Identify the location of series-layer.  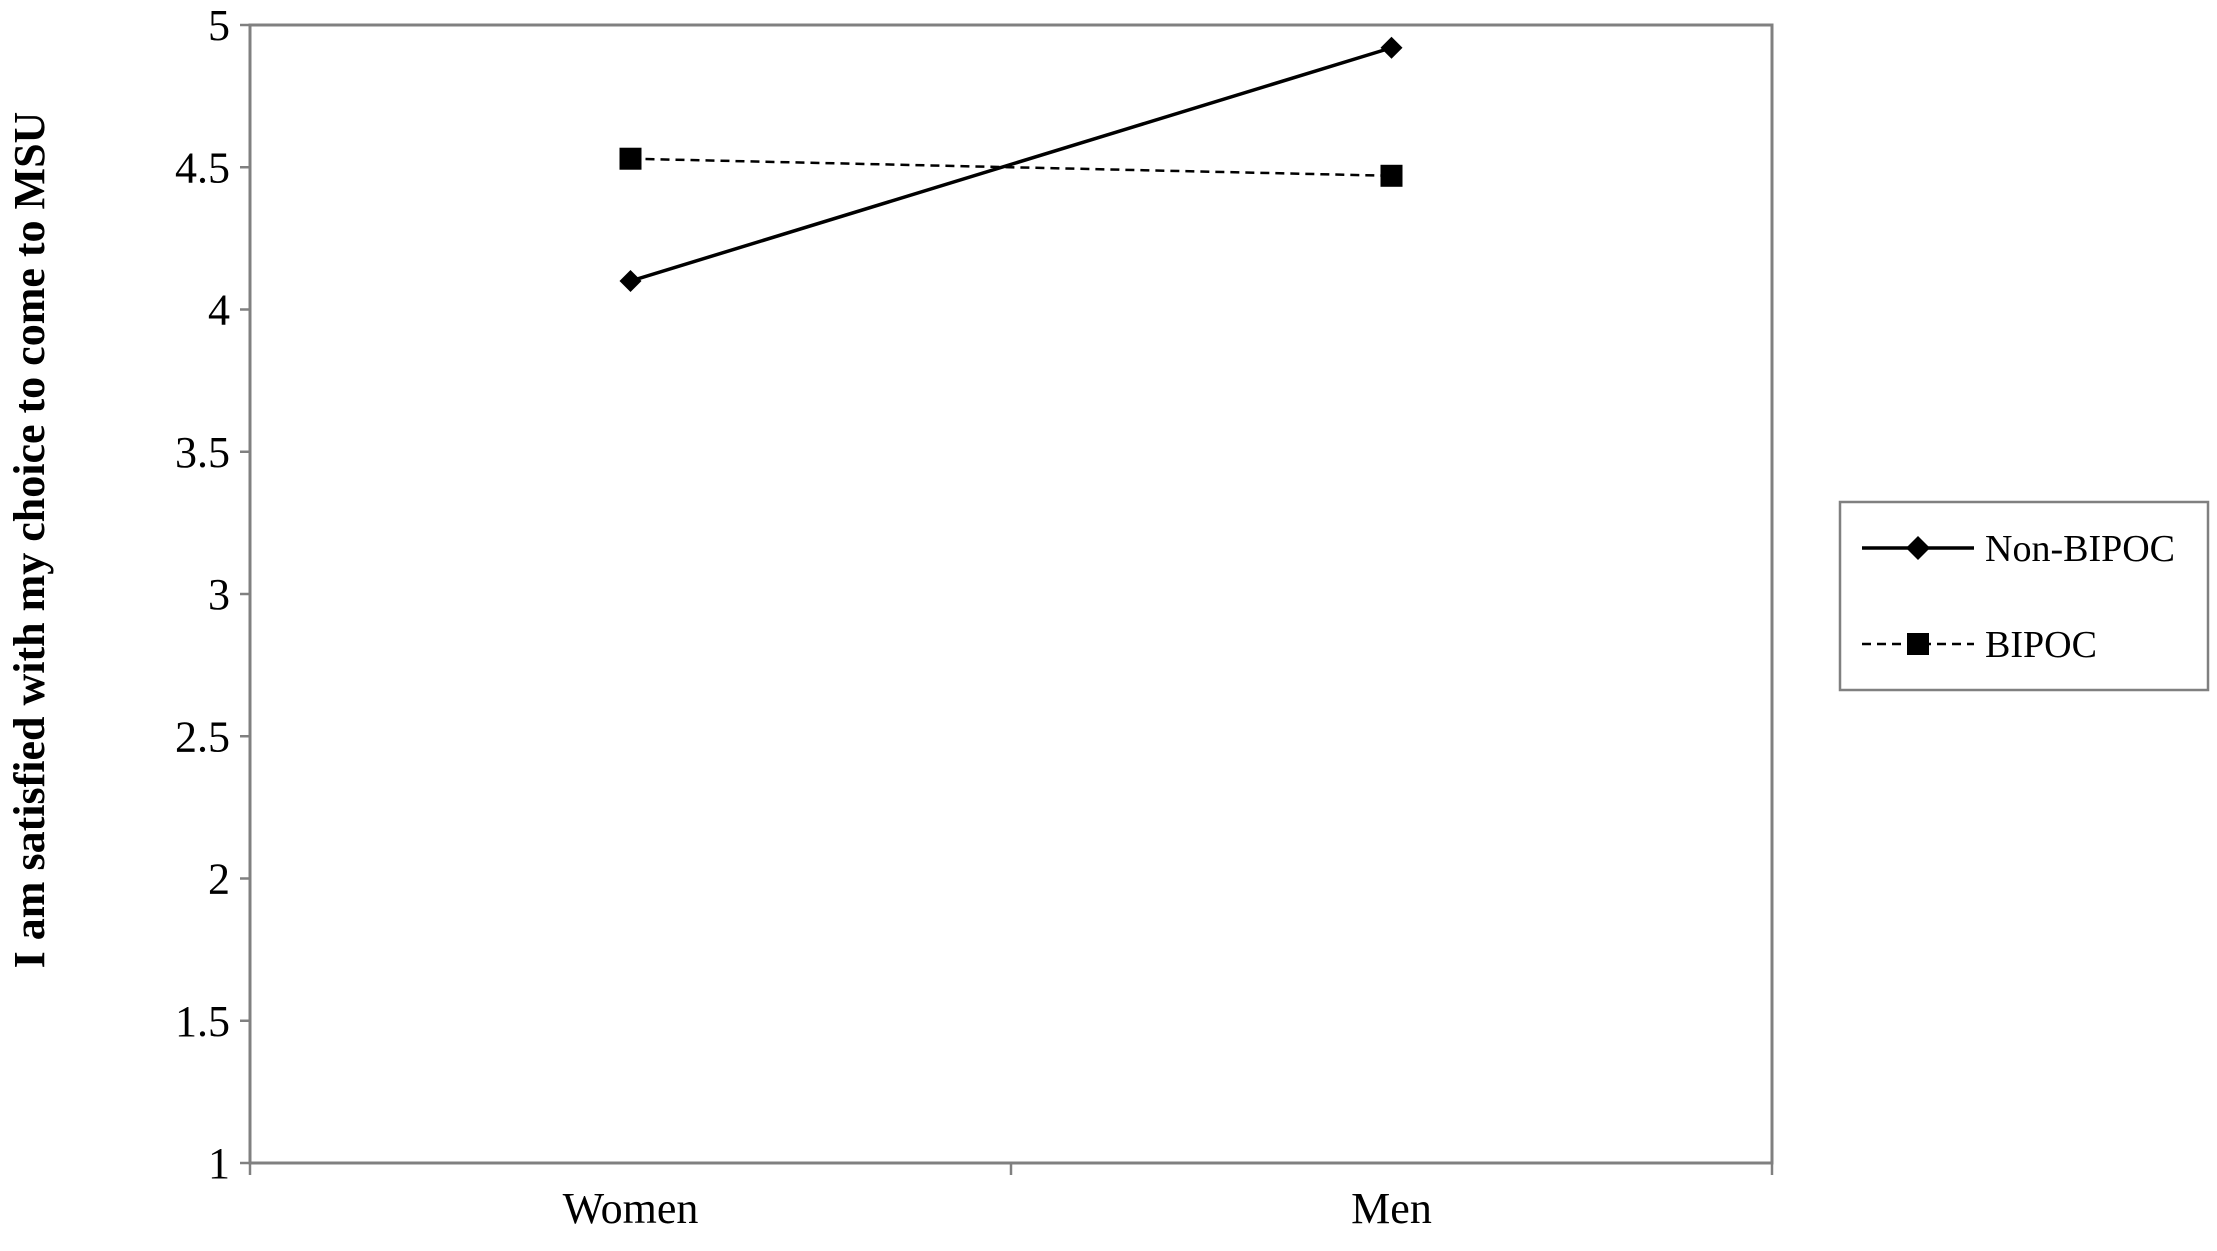
(1011, 164).